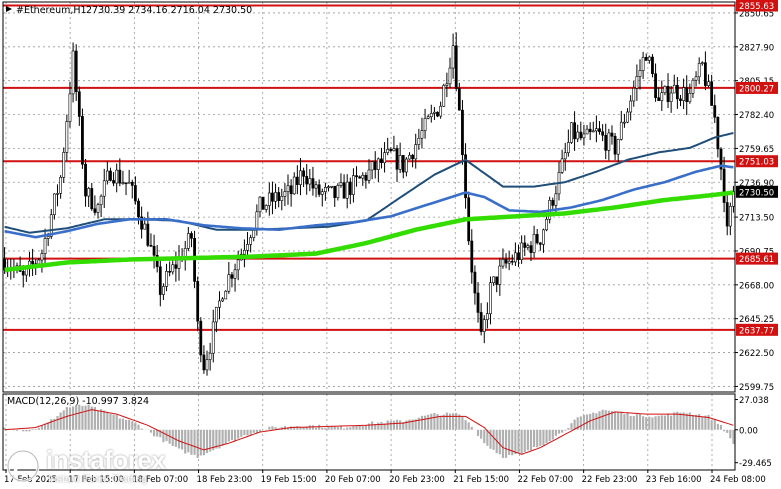 The width and height of the screenshot is (781, 489). Describe the element at coordinates (756, 252) in the screenshot. I see `price-tick-label: 2690.75` at that location.